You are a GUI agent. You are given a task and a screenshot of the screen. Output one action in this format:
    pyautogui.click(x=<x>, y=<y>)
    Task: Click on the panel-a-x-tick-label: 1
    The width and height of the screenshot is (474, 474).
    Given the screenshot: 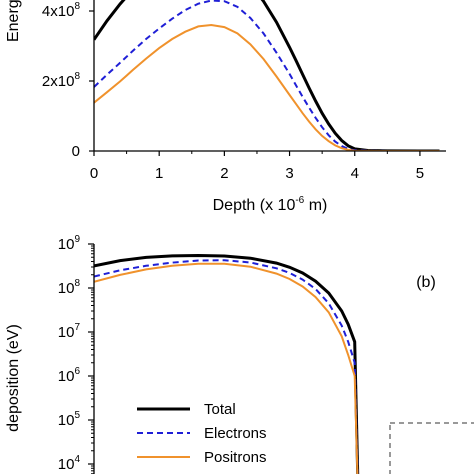 What is the action you would take?
    pyautogui.click(x=159, y=173)
    